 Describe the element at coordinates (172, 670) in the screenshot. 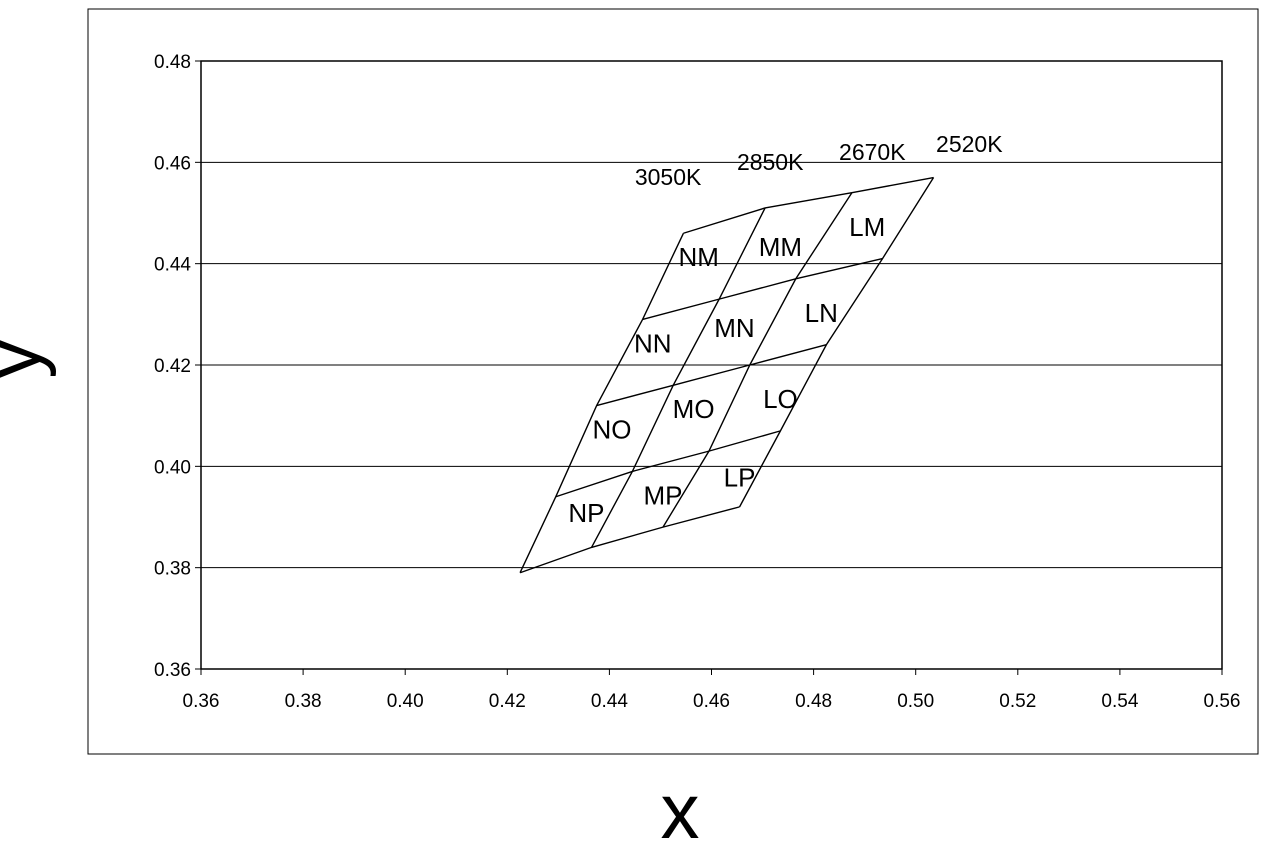

I see `y-tick-label: 0.36` at that location.